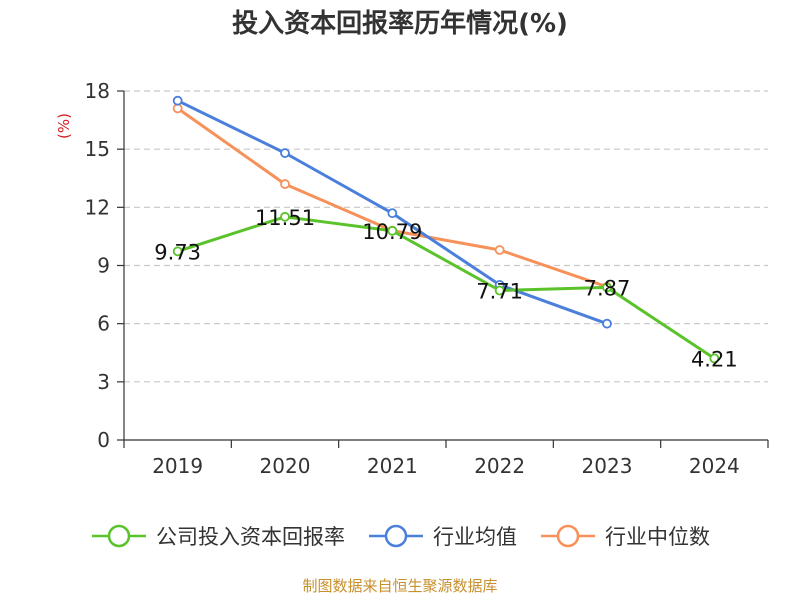 This screenshot has height=600, width=800. I want to click on legend-item: 公司投入资本回报率, so click(217, 536).